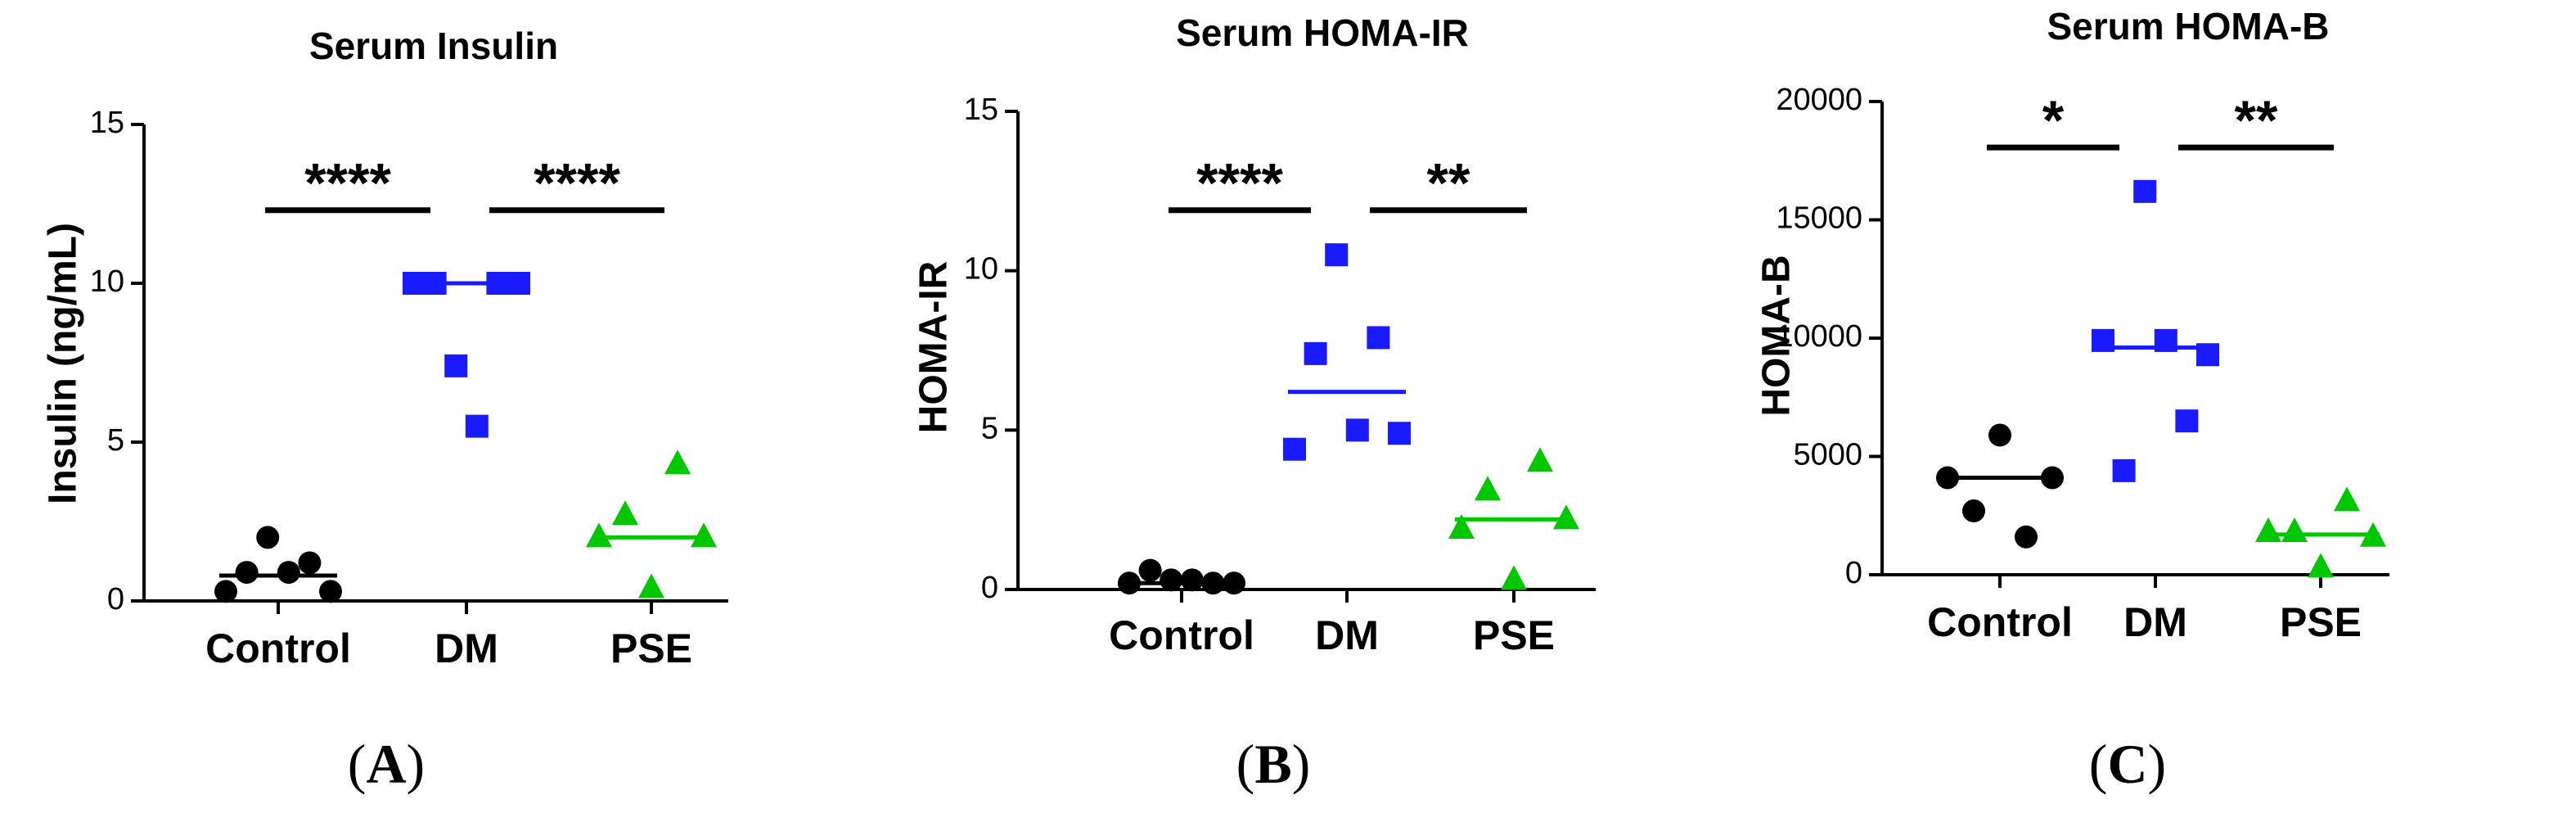 This screenshot has height=822, width=2576. I want to click on y-axis-label: HOMA-B, so click(1777, 335).